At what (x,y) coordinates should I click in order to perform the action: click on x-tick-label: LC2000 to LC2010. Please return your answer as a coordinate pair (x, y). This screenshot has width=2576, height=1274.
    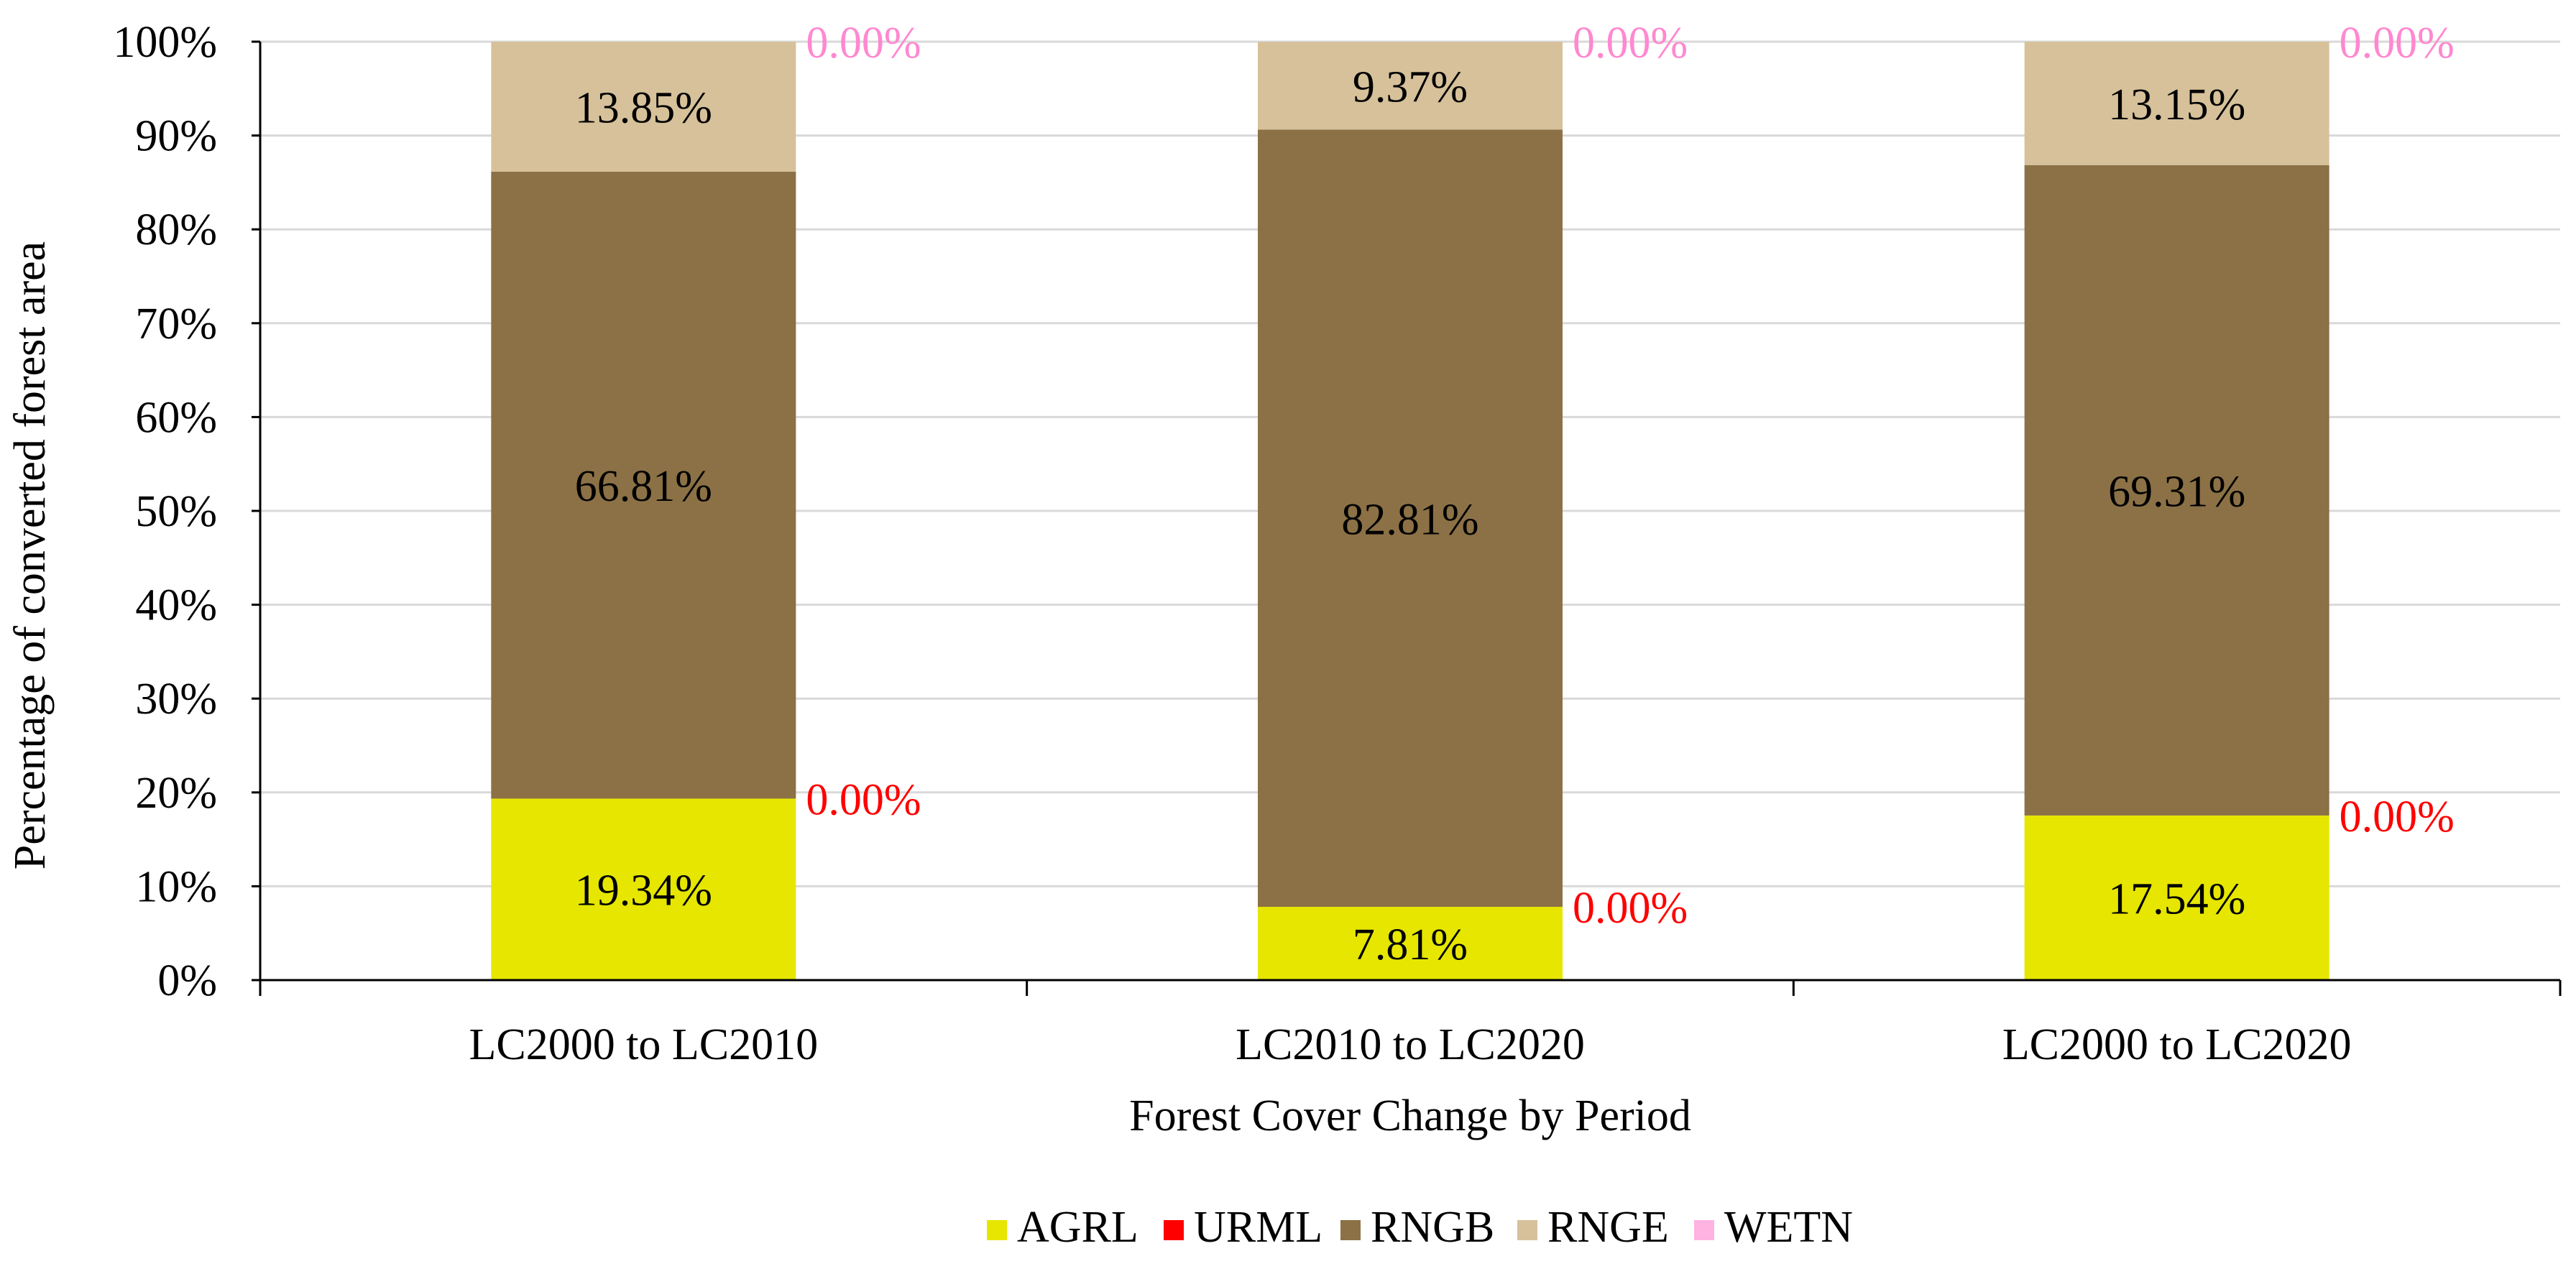
    Looking at the image, I should click on (643, 1045).